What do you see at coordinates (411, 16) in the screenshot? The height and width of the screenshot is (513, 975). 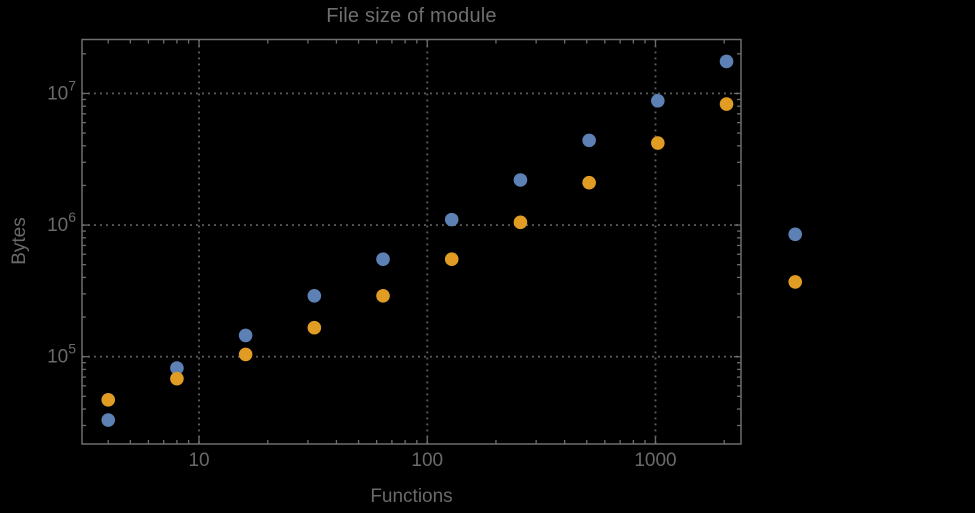 I see `plot-title: File size of module` at bounding box center [411, 16].